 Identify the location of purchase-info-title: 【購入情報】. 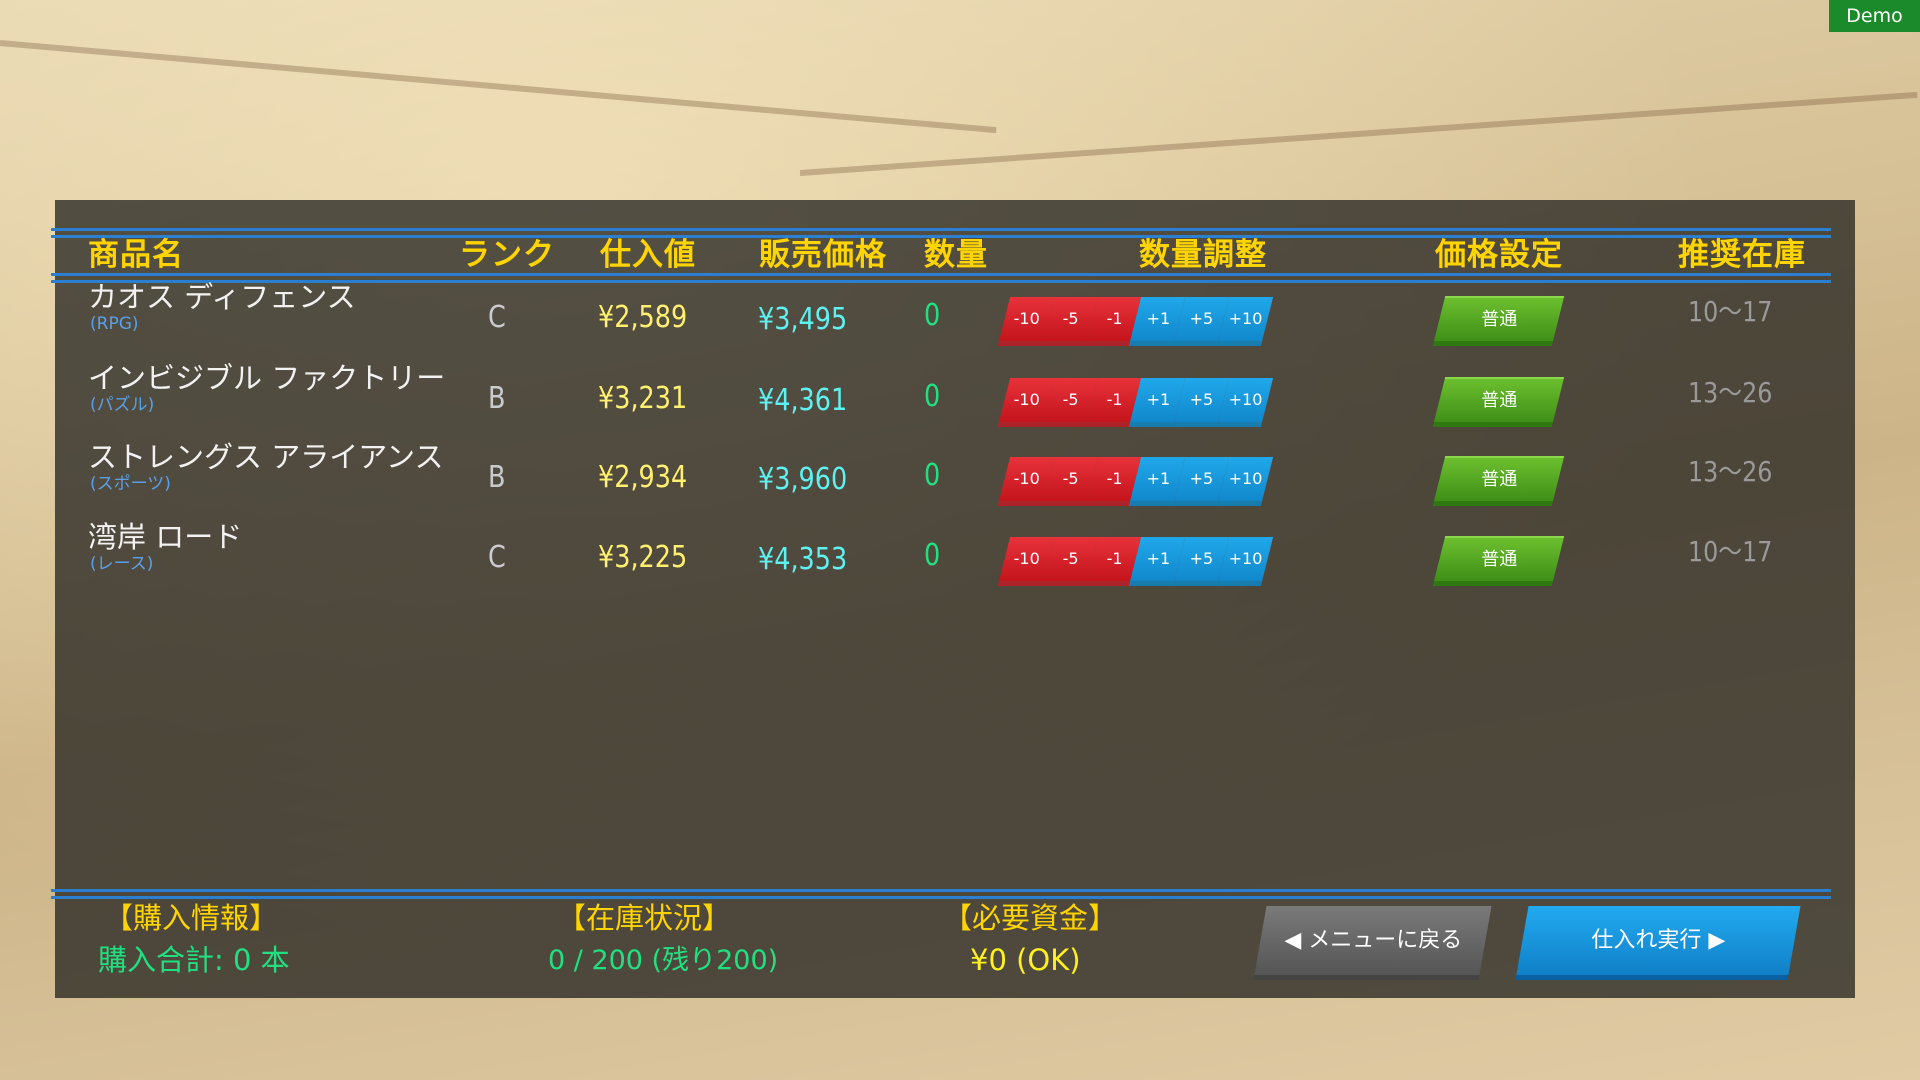
(191, 918).